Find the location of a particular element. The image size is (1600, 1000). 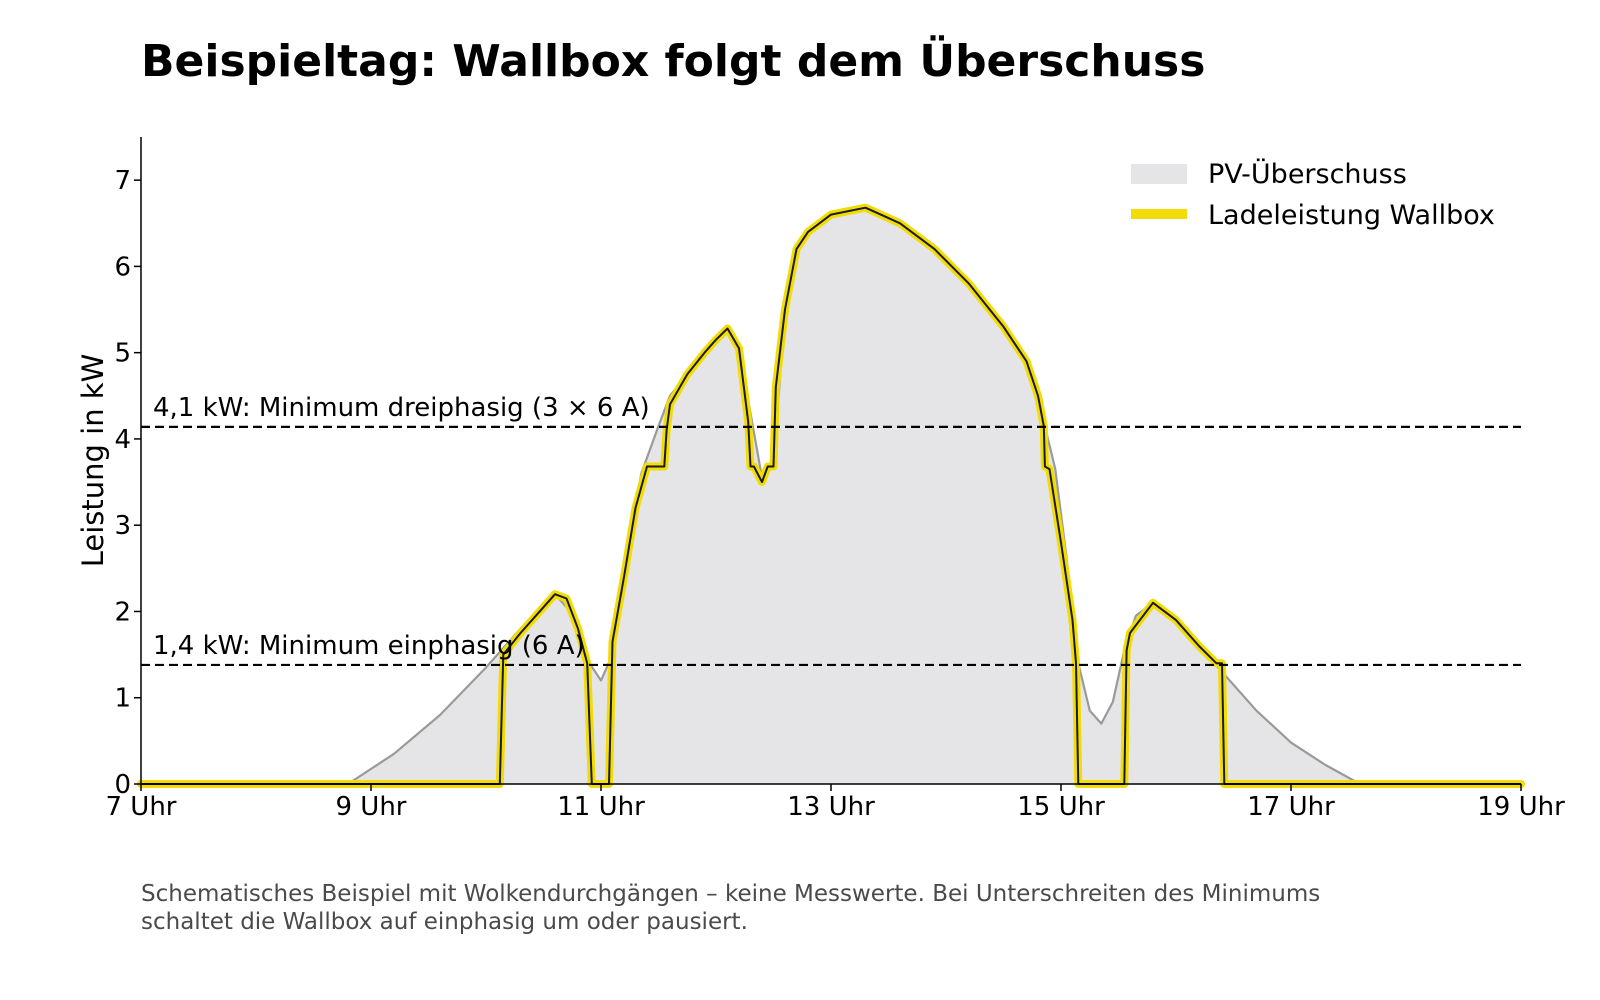

x-tick-label: 19 Uhr is located at coordinates (1521, 807).